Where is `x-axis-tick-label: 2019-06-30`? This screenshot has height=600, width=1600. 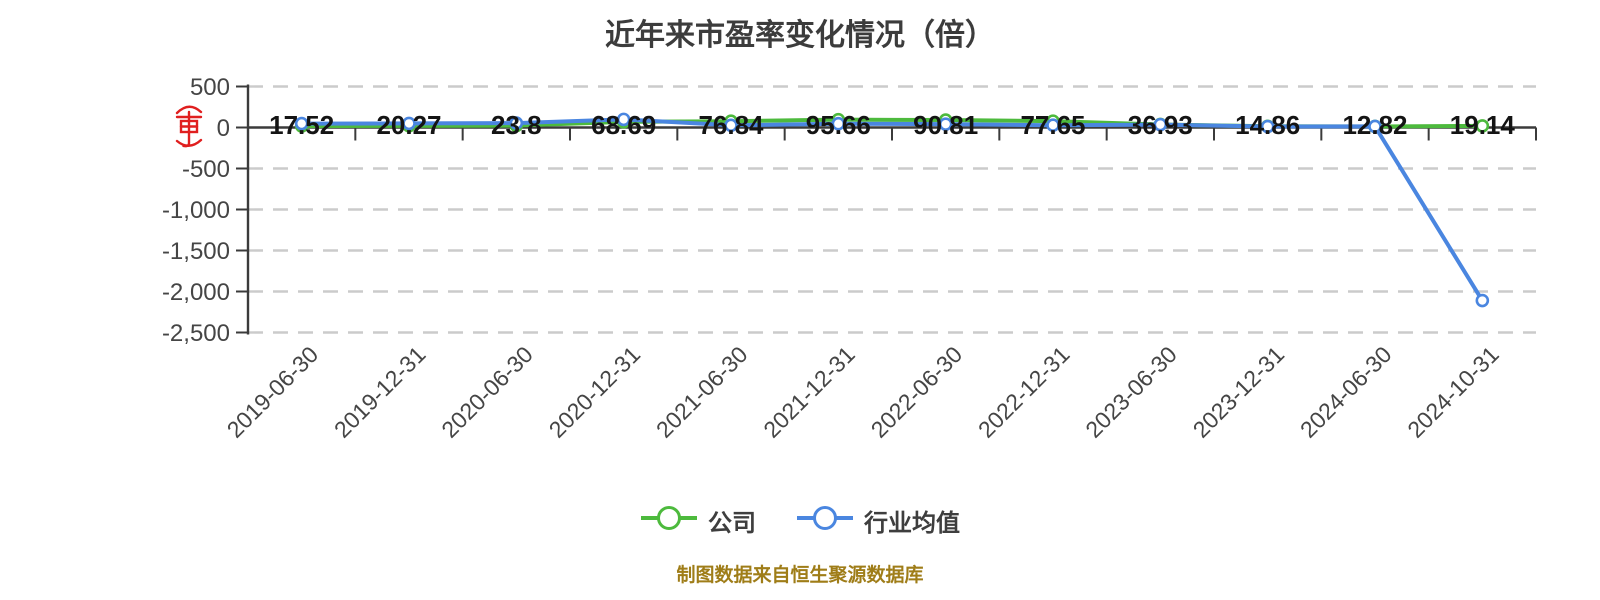 x-axis-tick-label: 2019-06-30 is located at coordinates (273, 392).